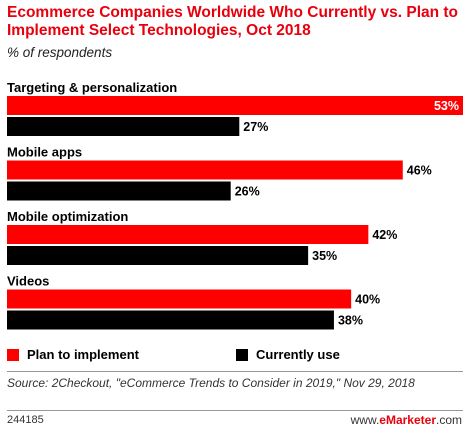  I want to click on brand-logo: www.eMarketer.com, so click(406, 420).